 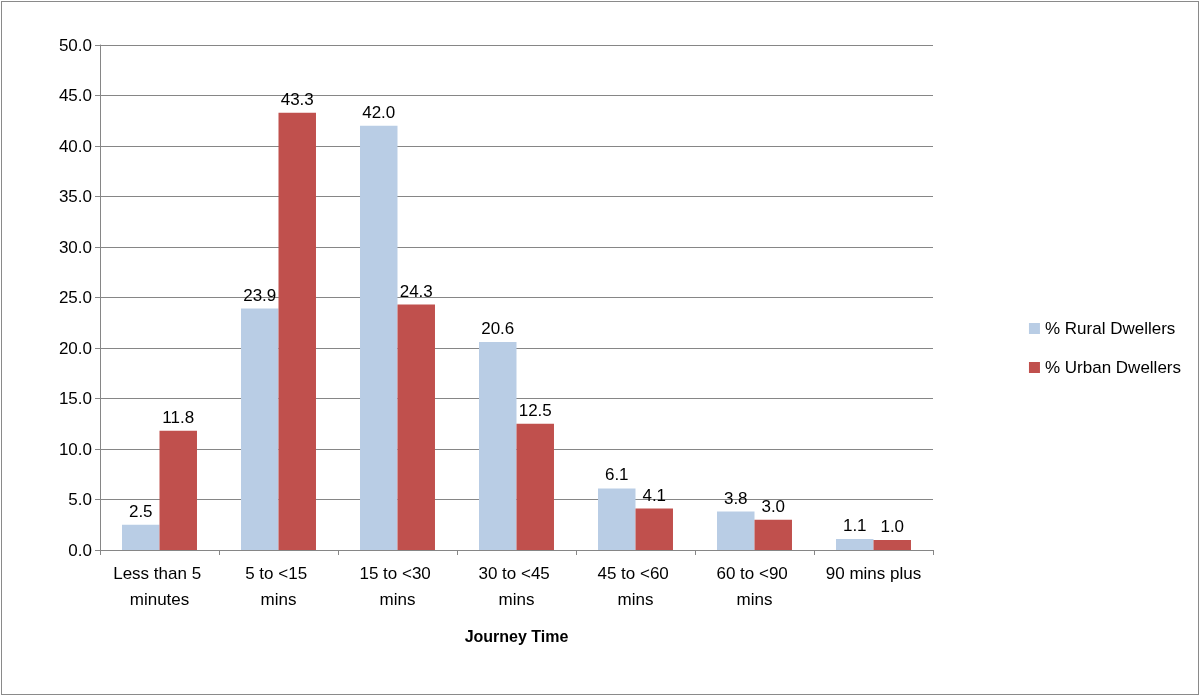 What do you see at coordinates (178, 417) in the screenshot?
I see `data-label: 11.8` at bounding box center [178, 417].